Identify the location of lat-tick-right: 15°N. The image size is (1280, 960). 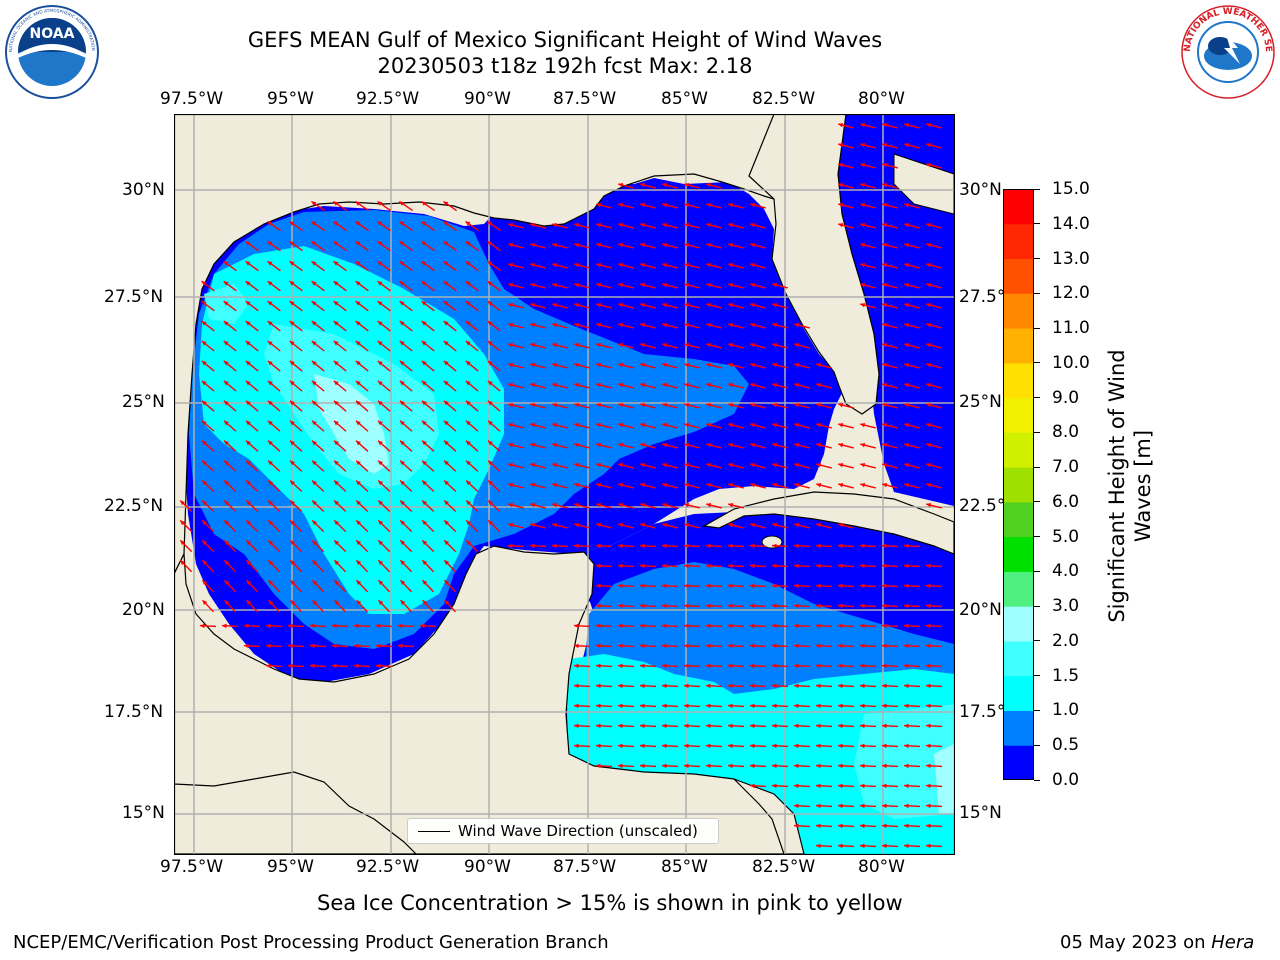
(980, 813).